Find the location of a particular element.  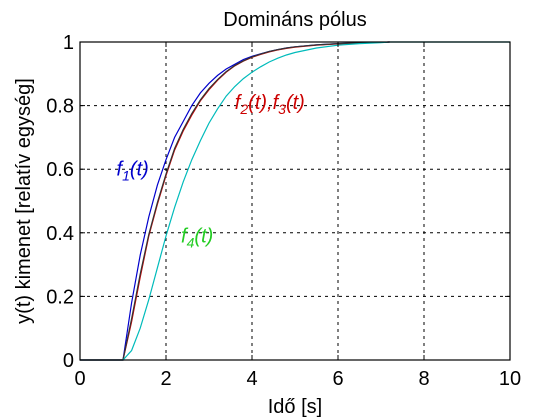

x-tick-label-2: 4 is located at coordinates (251, 379).